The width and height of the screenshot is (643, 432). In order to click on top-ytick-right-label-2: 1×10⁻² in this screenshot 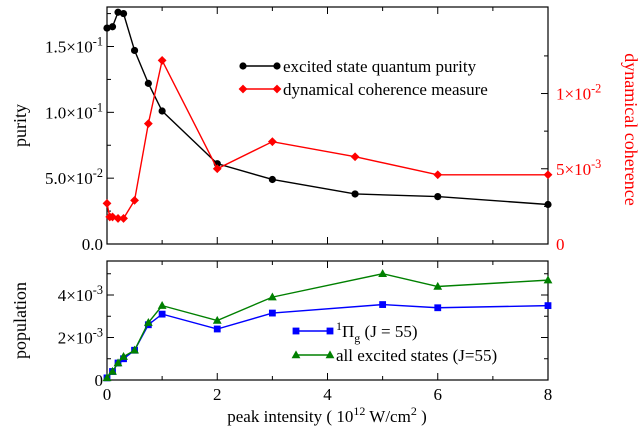, I will do `click(578, 93)`.